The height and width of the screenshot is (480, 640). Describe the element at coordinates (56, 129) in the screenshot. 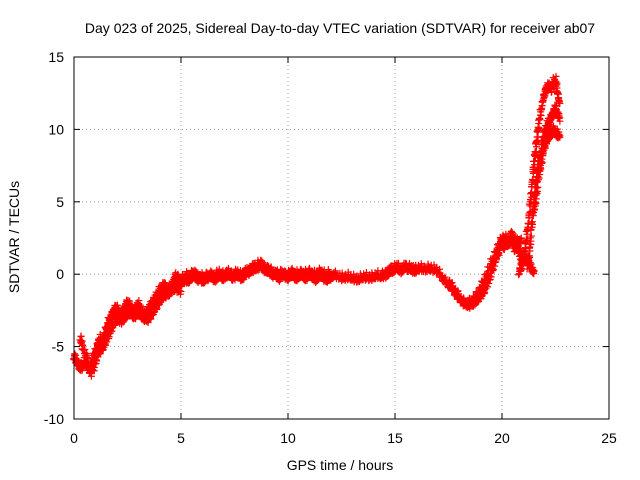

I see `y-tick-label-10: 10` at that location.